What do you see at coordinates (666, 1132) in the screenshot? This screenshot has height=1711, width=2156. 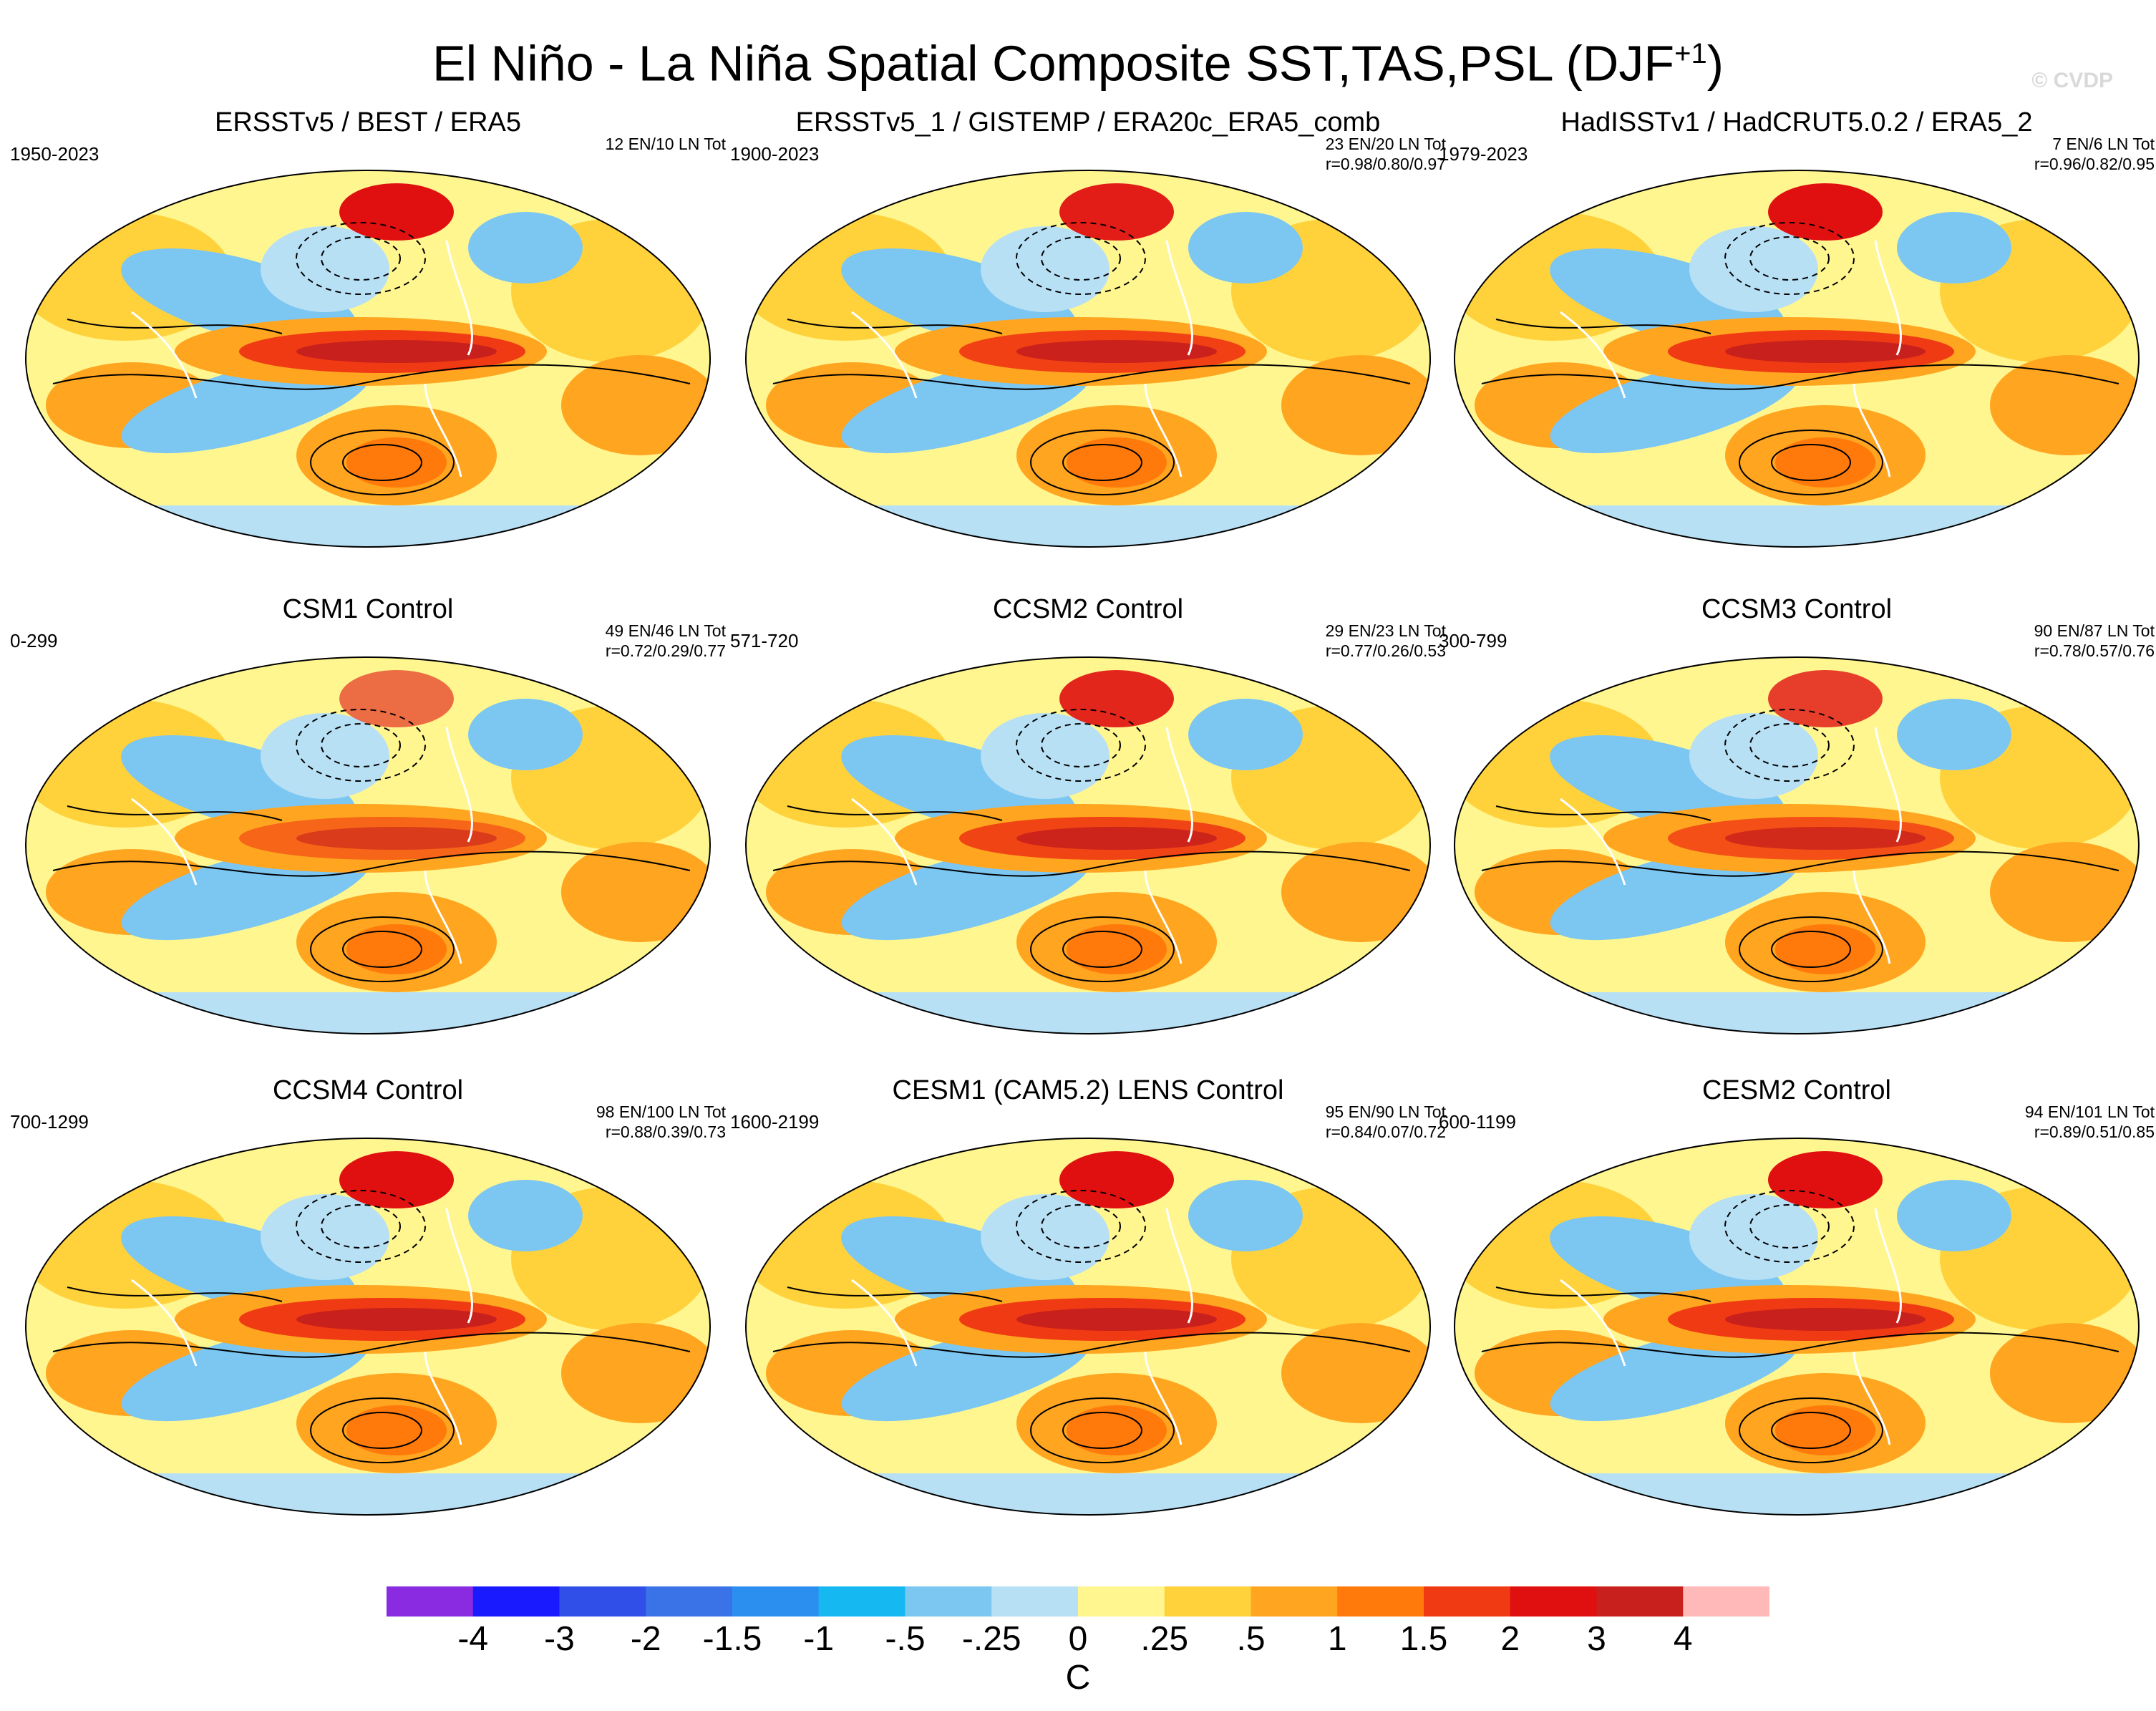 I see `panel-correlations: r=0.88/0.39/0.73` at bounding box center [666, 1132].